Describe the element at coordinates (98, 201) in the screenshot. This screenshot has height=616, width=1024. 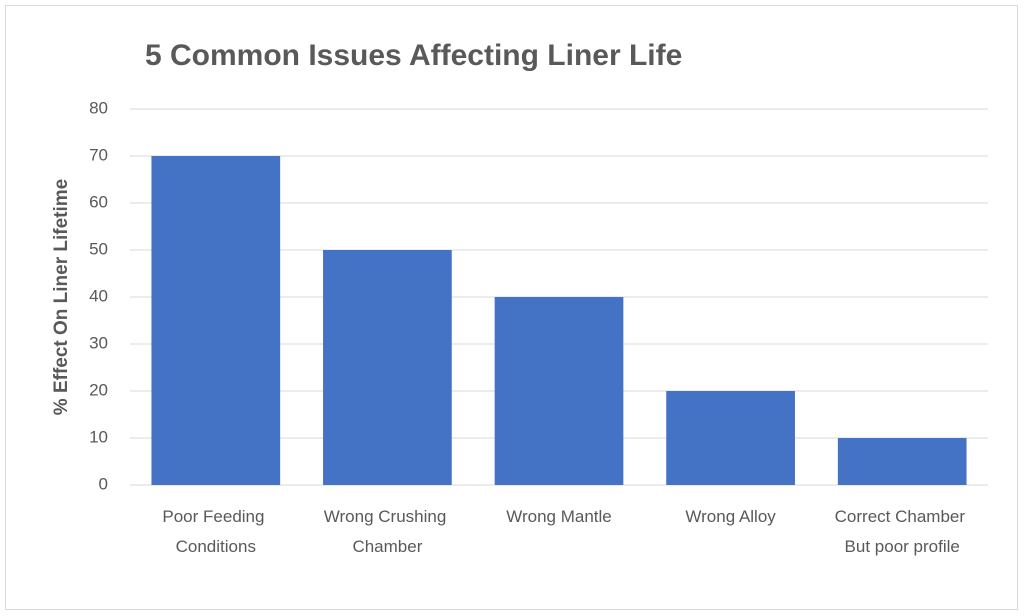
I see `y-tick-label: 60` at that location.